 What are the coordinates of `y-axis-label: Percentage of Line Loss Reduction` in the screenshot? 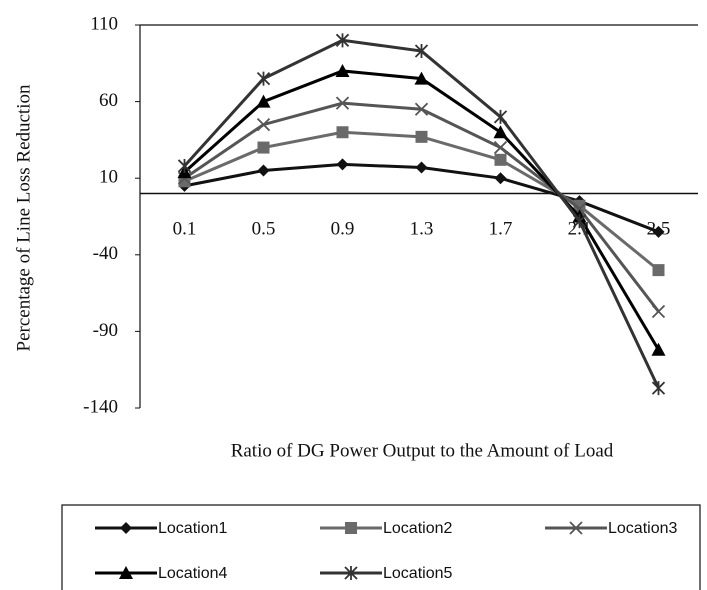 It's located at (23, 217).